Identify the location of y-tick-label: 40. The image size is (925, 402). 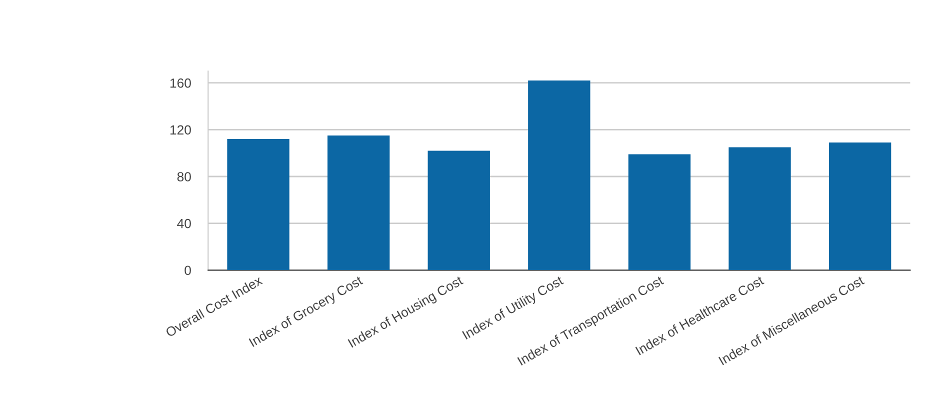
(184, 223).